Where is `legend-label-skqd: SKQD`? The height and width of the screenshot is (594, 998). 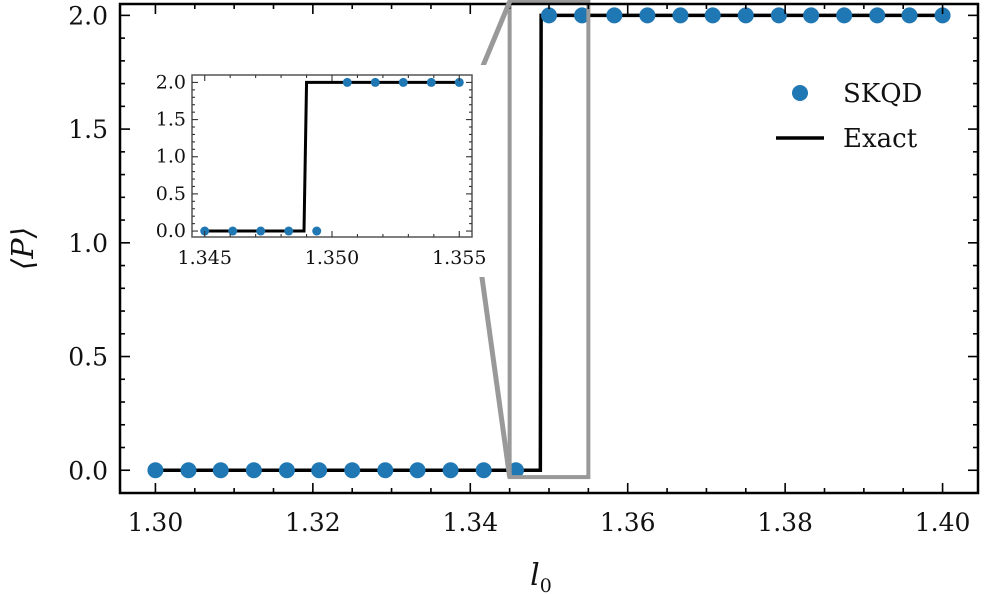
legend-label-skqd: SKQD is located at coordinates (882, 94).